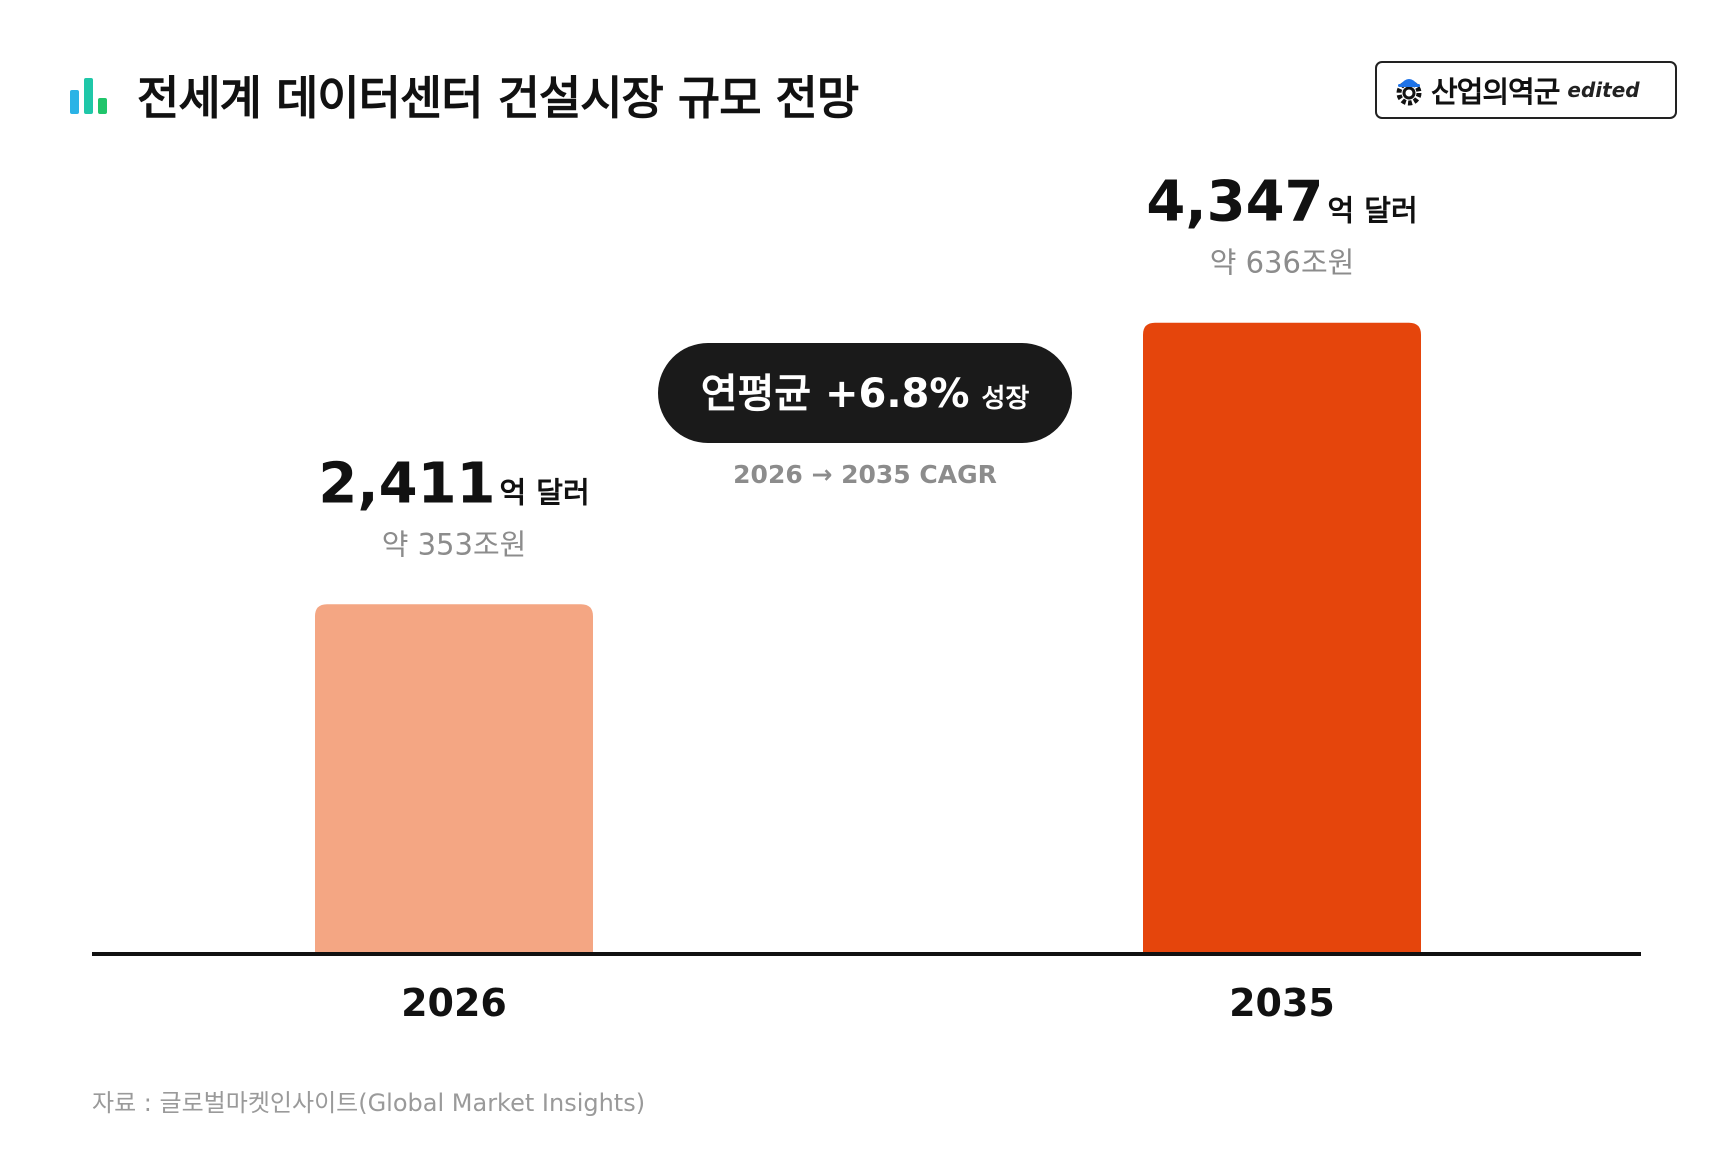  Describe the element at coordinates (1495, 92) in the screenshot. I see `brand-name: 산업의역군` at that location.